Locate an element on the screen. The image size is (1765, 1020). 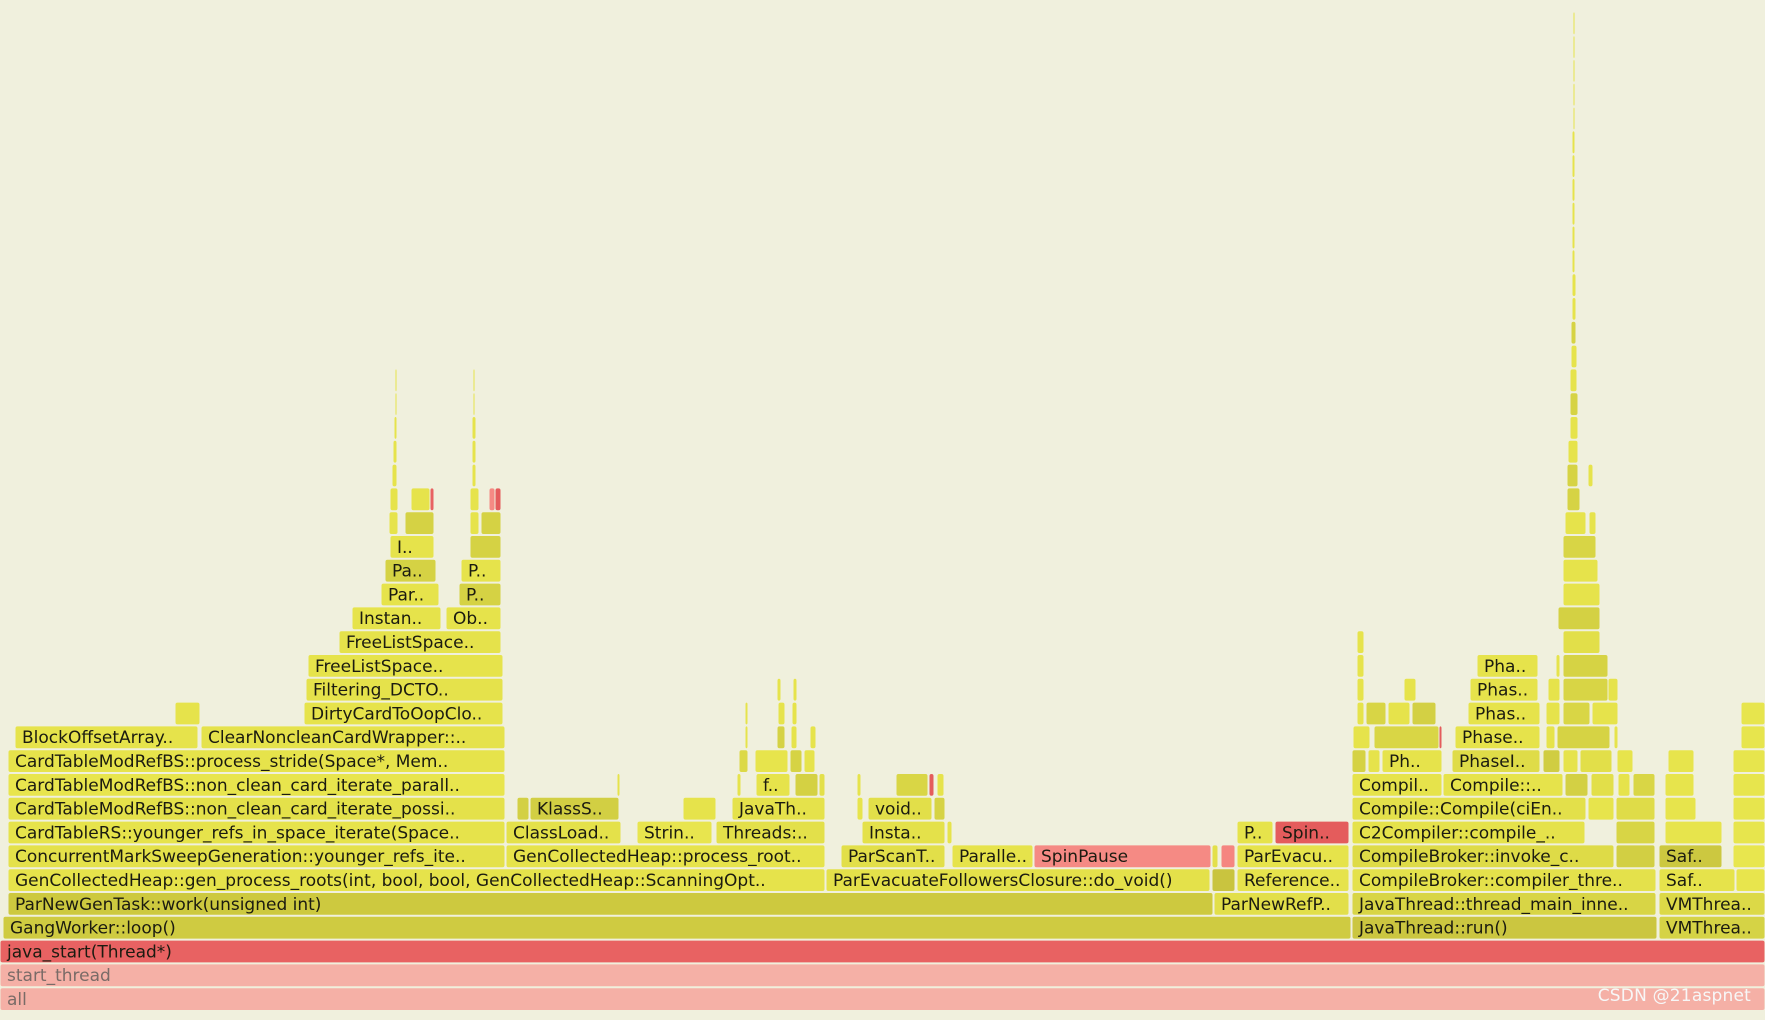
flame-frame: Phase..Phase.. is located at coordinates (1497, 737).